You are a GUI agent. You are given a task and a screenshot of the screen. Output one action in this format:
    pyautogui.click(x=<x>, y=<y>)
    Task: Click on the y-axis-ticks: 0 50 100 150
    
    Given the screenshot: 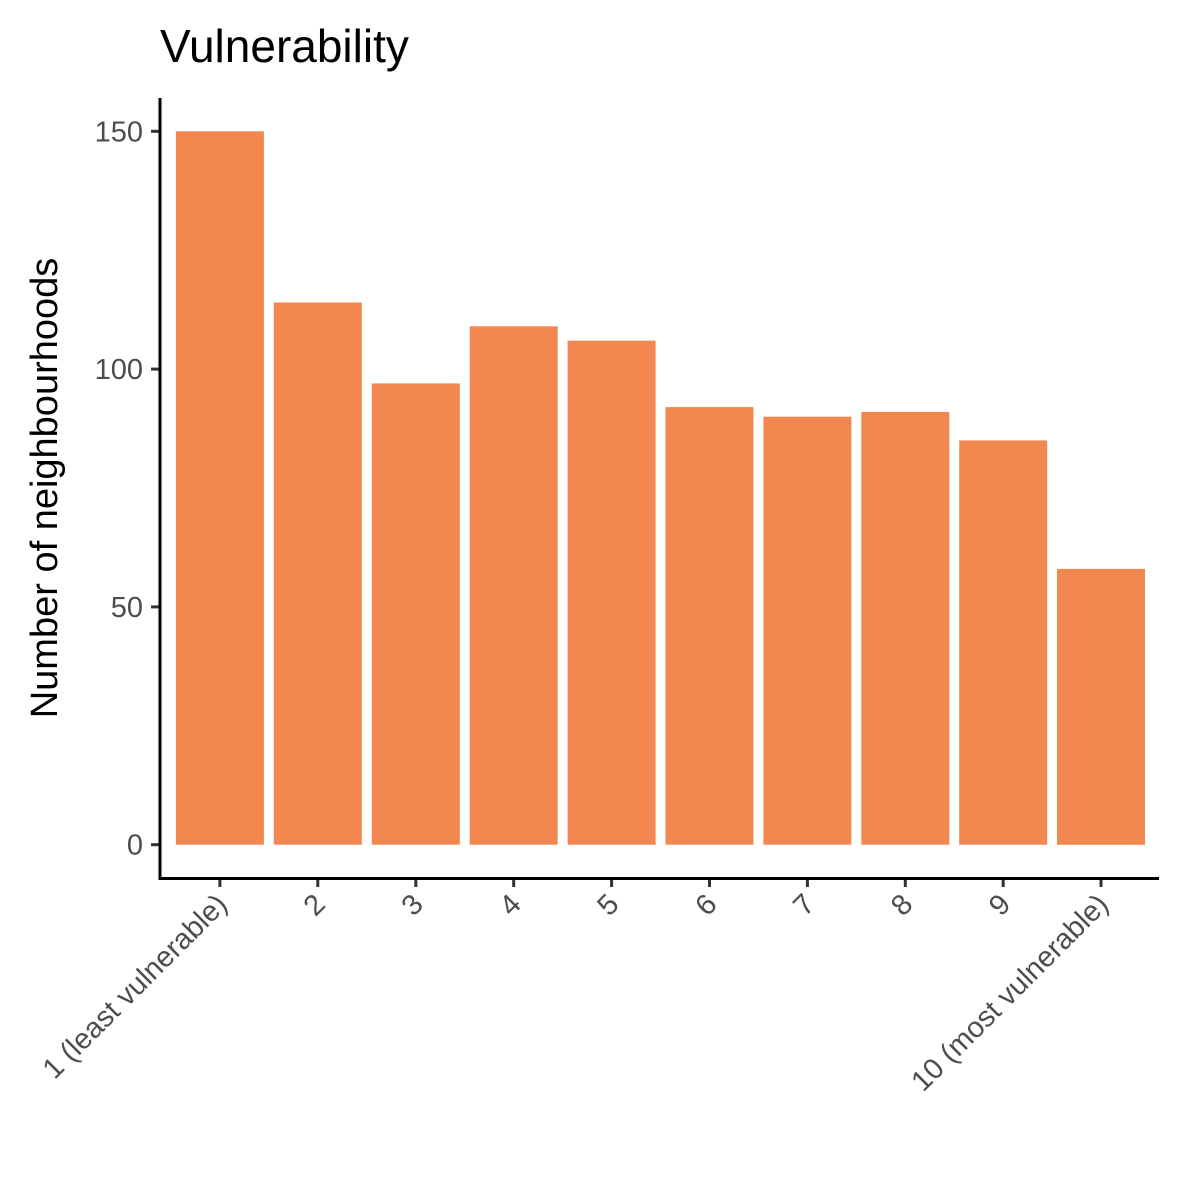 What is the action you would take?
    pyautogui.click(x=127, y=489)
    